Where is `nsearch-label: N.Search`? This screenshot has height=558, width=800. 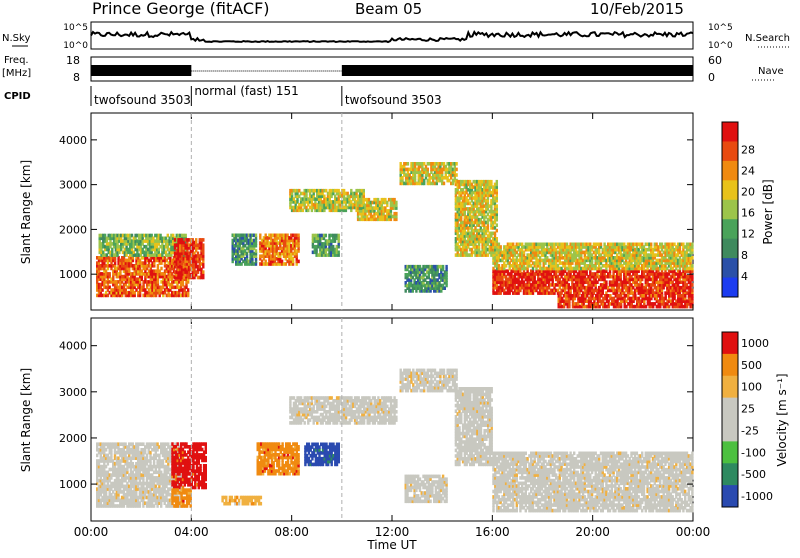
nsearch-label: N.Search is located at coordinates (767, 38).